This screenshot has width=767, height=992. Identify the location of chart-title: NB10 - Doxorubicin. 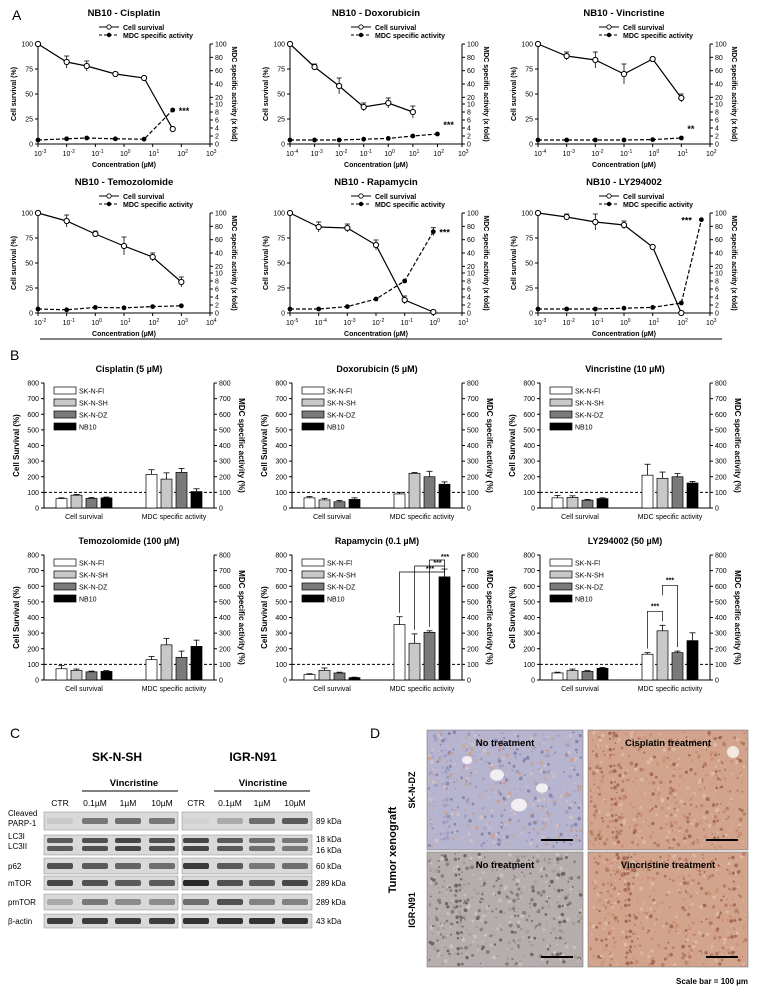
(376, 13).